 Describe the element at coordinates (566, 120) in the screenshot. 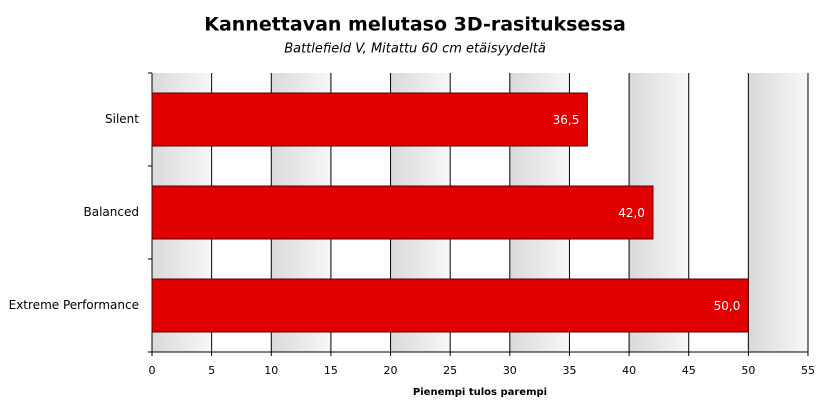

I see `value-label: 36,5` at that location.